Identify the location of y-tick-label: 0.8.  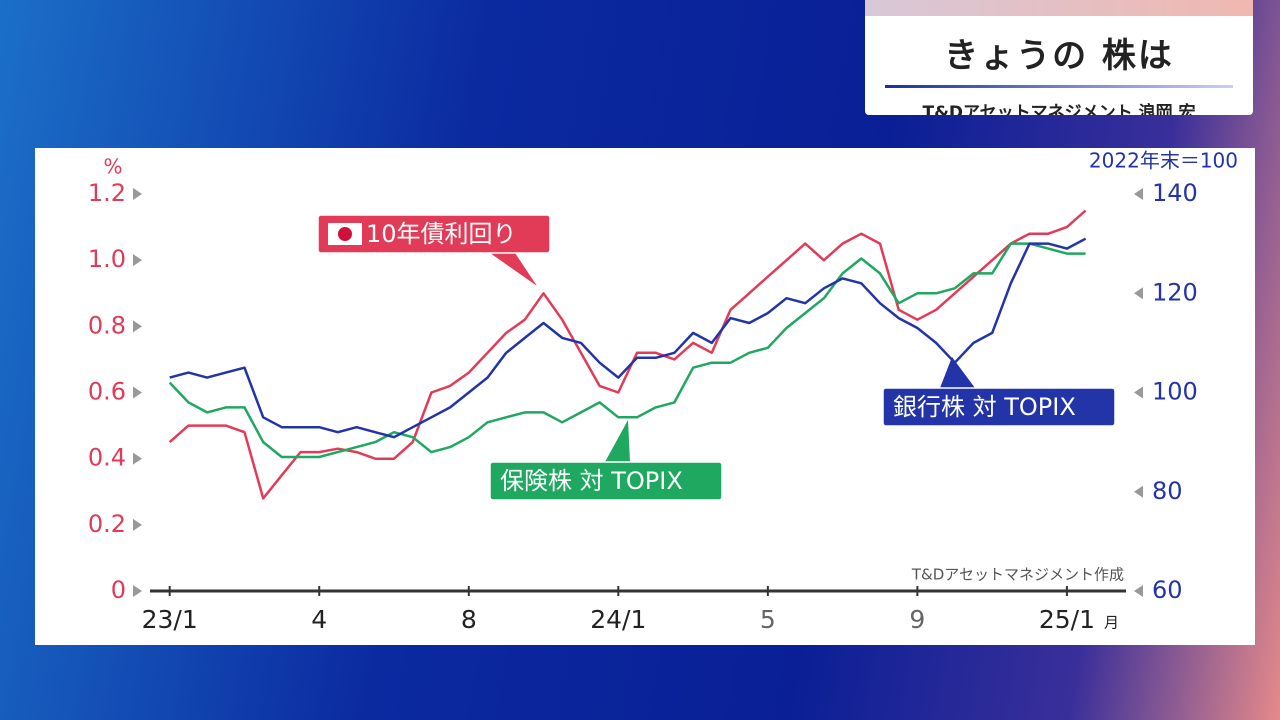
(107, 325).